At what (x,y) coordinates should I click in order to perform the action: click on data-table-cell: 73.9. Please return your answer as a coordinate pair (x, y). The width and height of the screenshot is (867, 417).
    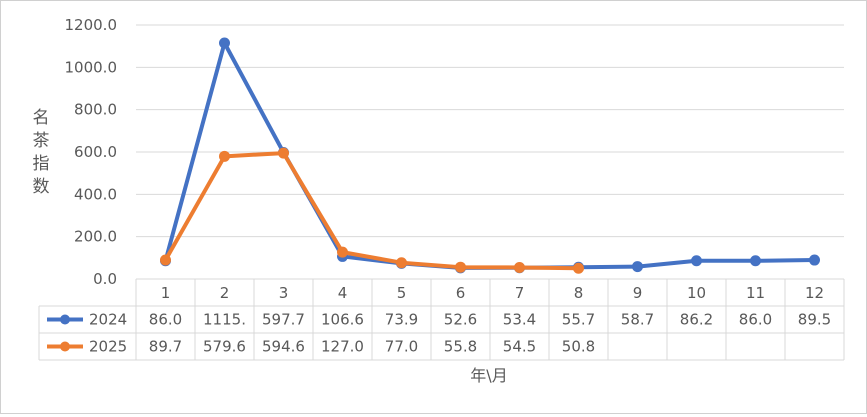
    Looking at the image, I should click on (401, 320).